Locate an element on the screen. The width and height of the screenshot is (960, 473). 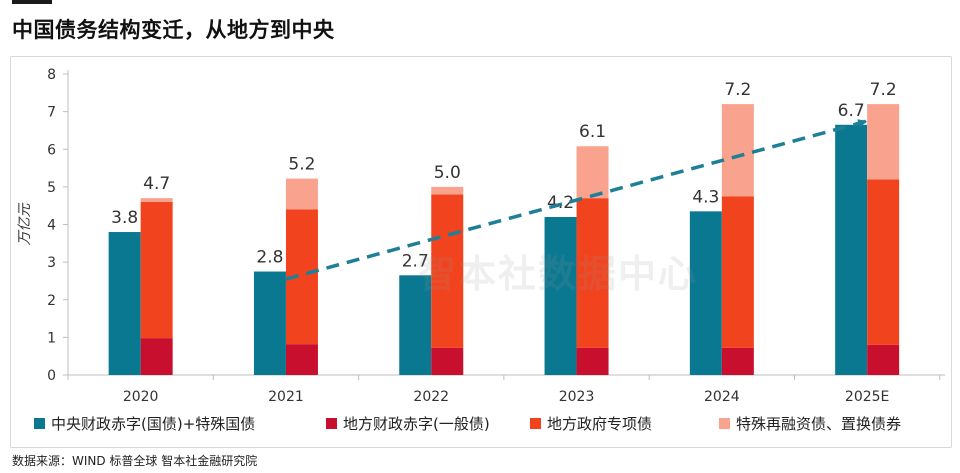
data-label-local-total: 5.0 is located at coordinates (447, 173).